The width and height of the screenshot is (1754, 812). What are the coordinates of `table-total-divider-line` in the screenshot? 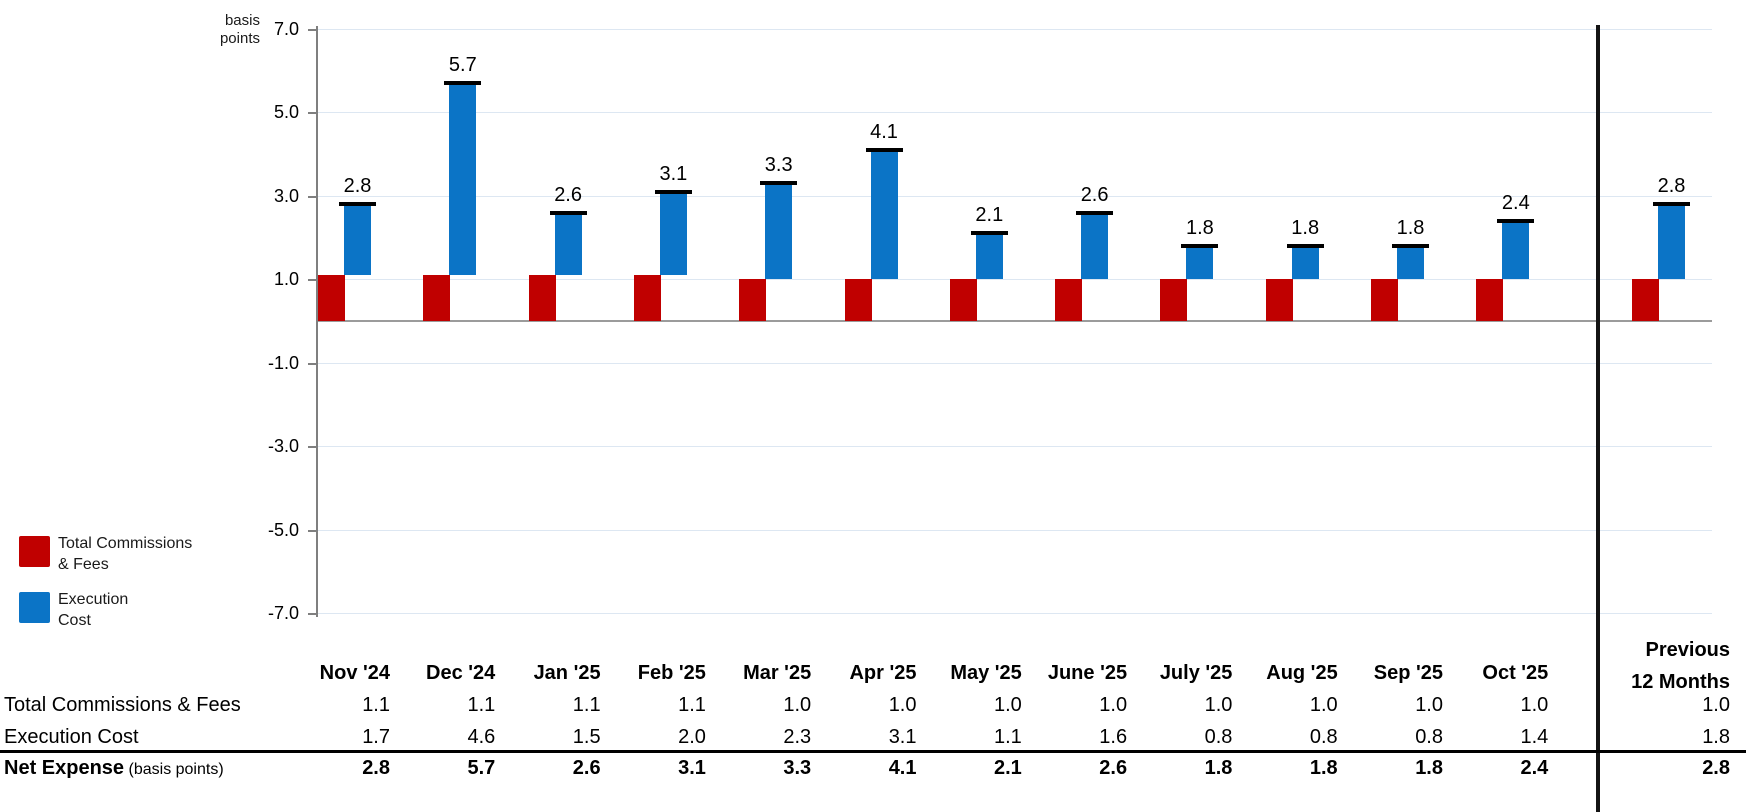 It's located at (873, 751).